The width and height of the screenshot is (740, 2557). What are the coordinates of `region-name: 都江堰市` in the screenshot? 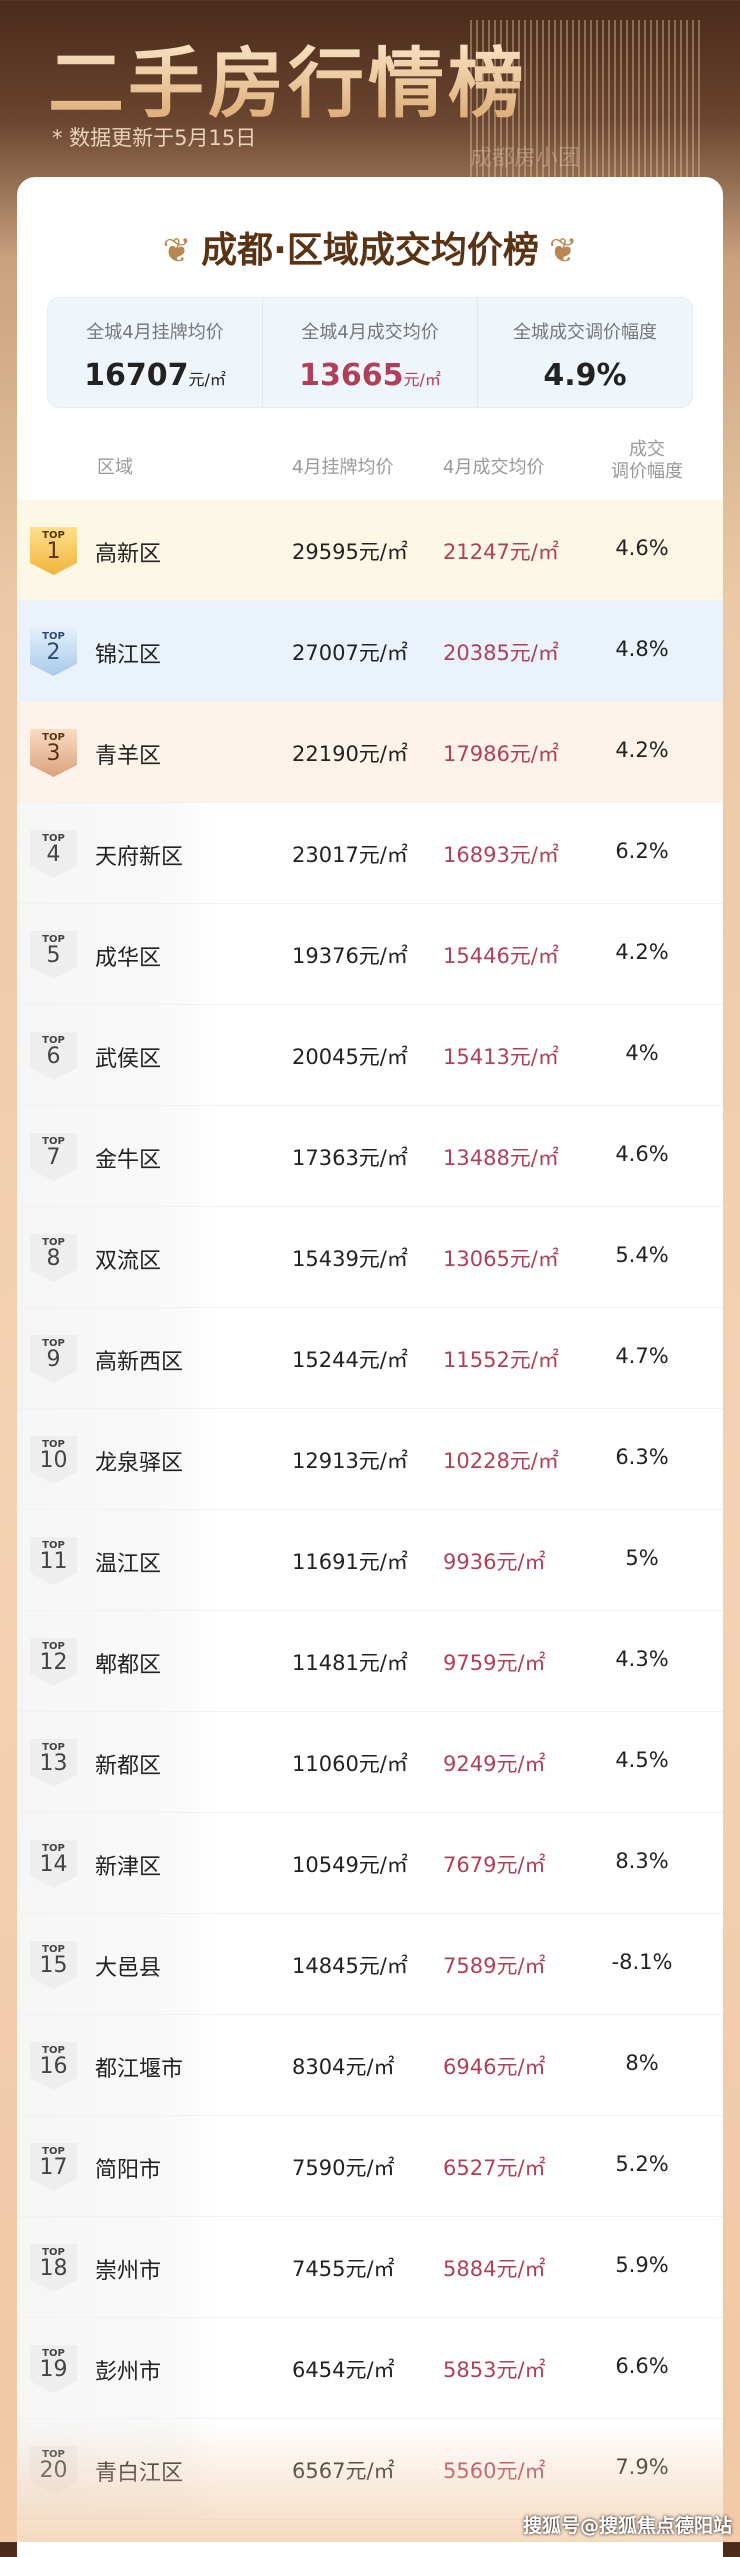 It's located at (139, 2069).